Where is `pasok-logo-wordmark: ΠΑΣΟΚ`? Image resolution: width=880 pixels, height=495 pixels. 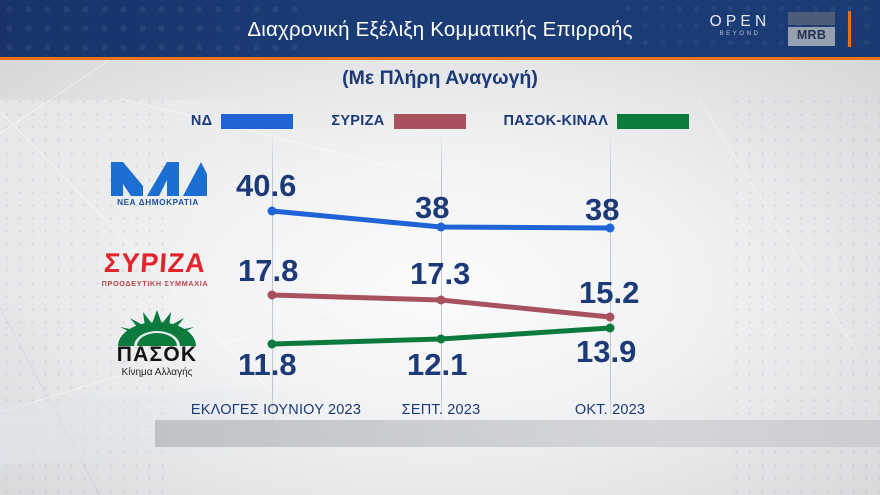
pasok-logo-wordmark: ΠΑΣΟΚ is located at coordinates (157, 354).